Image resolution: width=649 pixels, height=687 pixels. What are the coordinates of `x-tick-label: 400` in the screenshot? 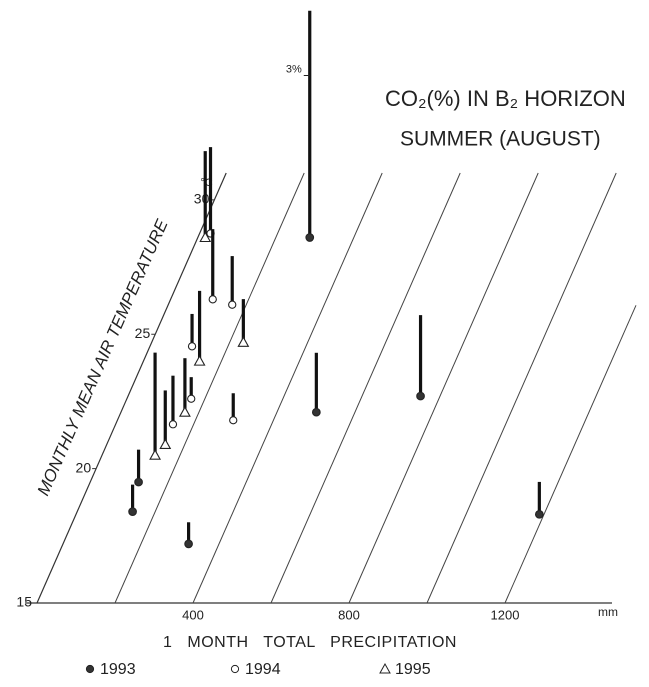 It's located at (193, 614).